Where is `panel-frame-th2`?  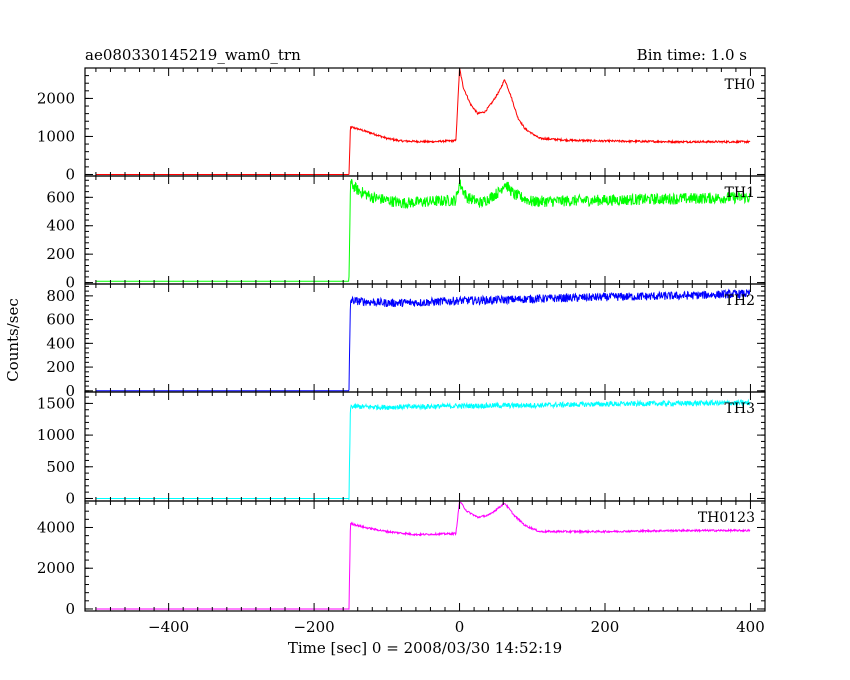 panel-frame-th2 is located at coordinates (425, 338).